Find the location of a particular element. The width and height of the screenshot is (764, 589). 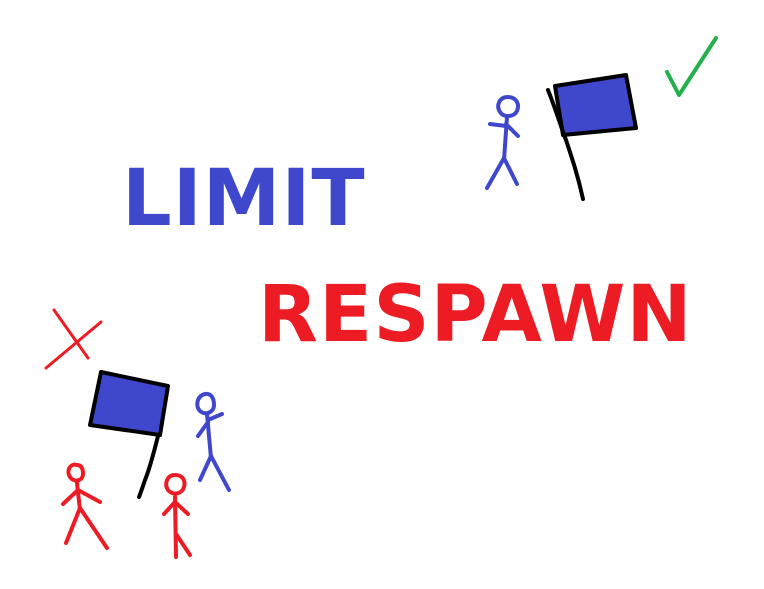

cross-mark-icon is located at coordinates (73, 339).